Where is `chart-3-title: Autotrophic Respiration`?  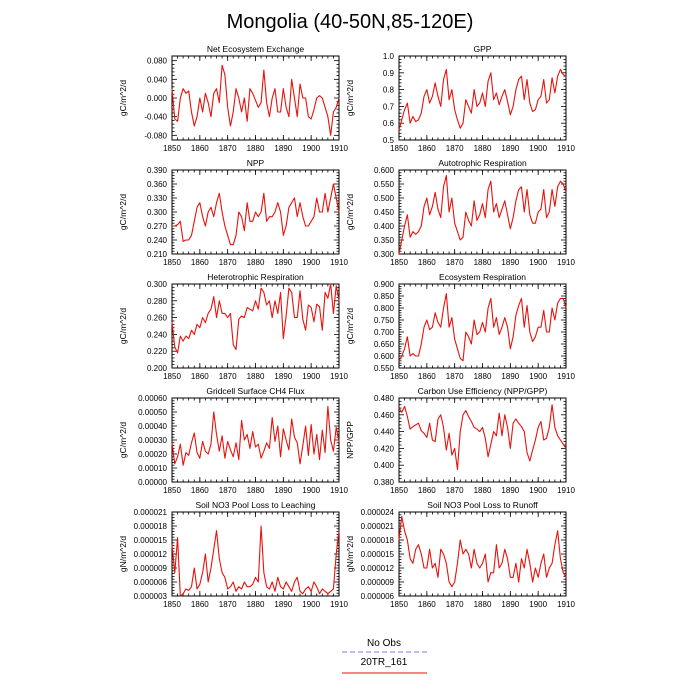 chart-3-title: Autotrophic Respiration is located at coordinates (482, 163).